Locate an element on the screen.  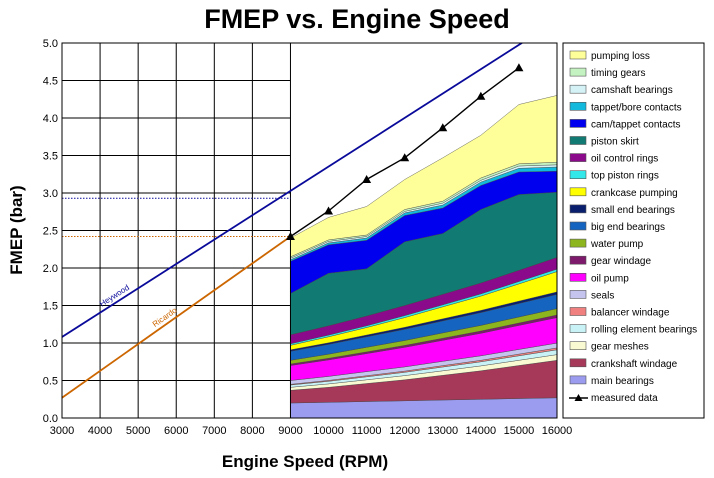
legend-label: crankcase pumping is located at coordinates (634, 193).